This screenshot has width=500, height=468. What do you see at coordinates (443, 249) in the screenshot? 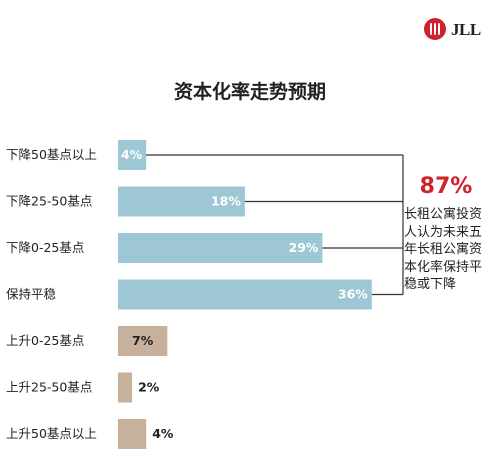
I see `callout-text: 长租公寓投资人认为未来五年长租公寓资本化率保持平稳或下降` at bounding box center [443, 249].